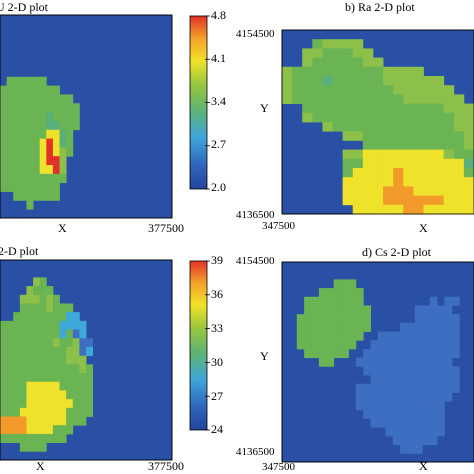 This screenshot has width=474, height=474. I want to click on colorbar-c-tick-4: 36, so click(217, 294).